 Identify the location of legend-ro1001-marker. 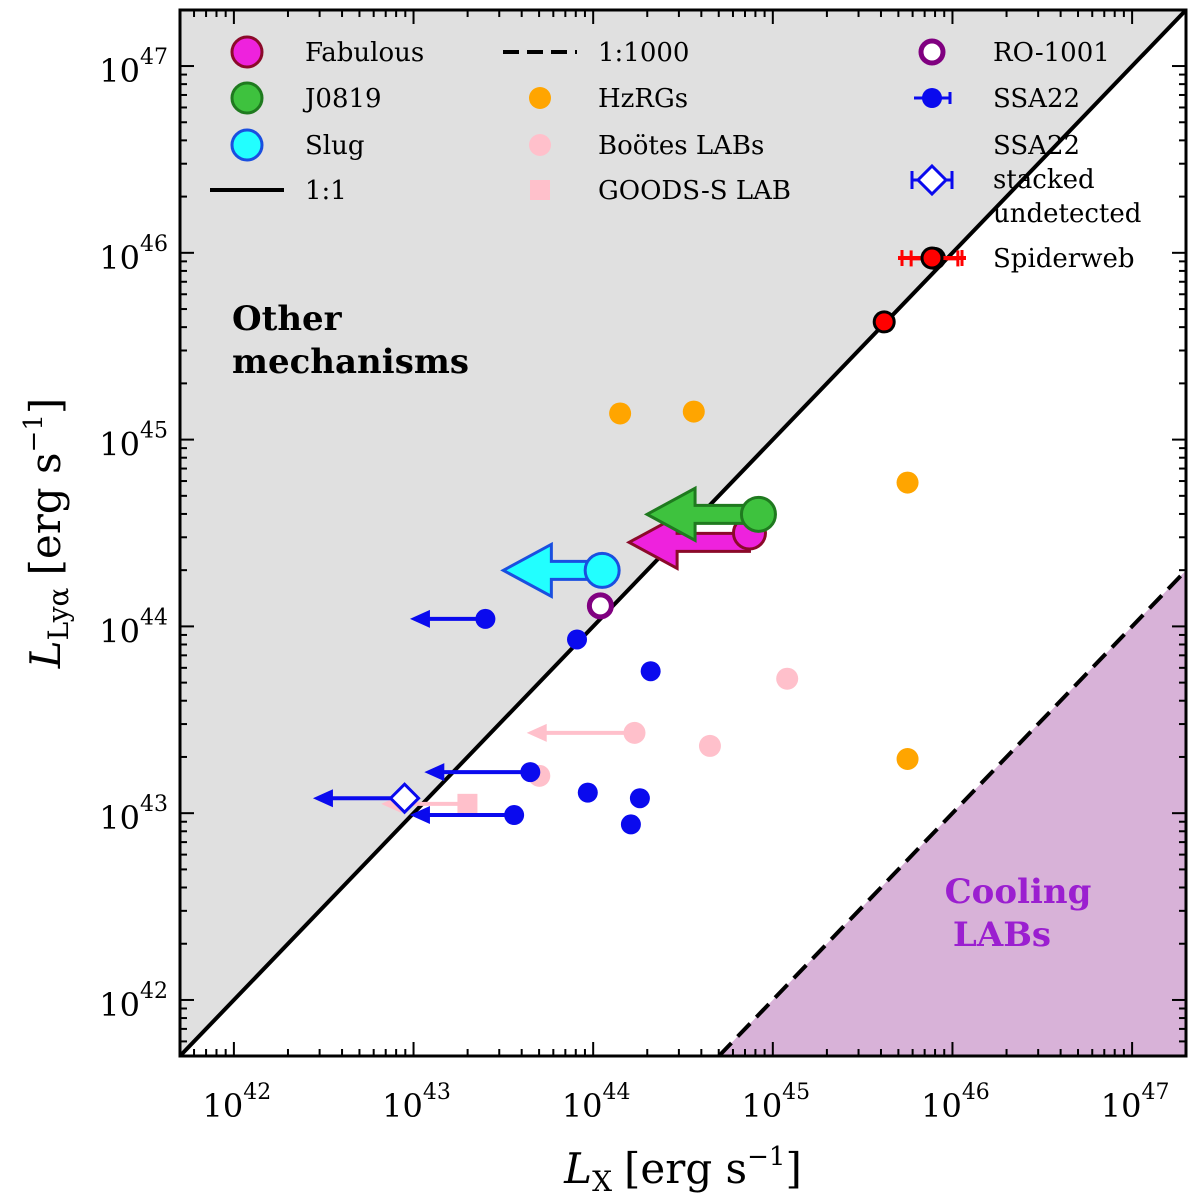
(932, 52).